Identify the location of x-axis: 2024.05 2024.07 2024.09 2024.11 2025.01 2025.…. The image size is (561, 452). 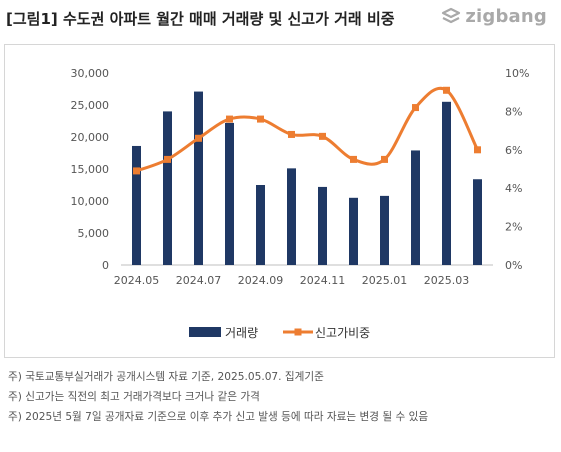
(292, 280).